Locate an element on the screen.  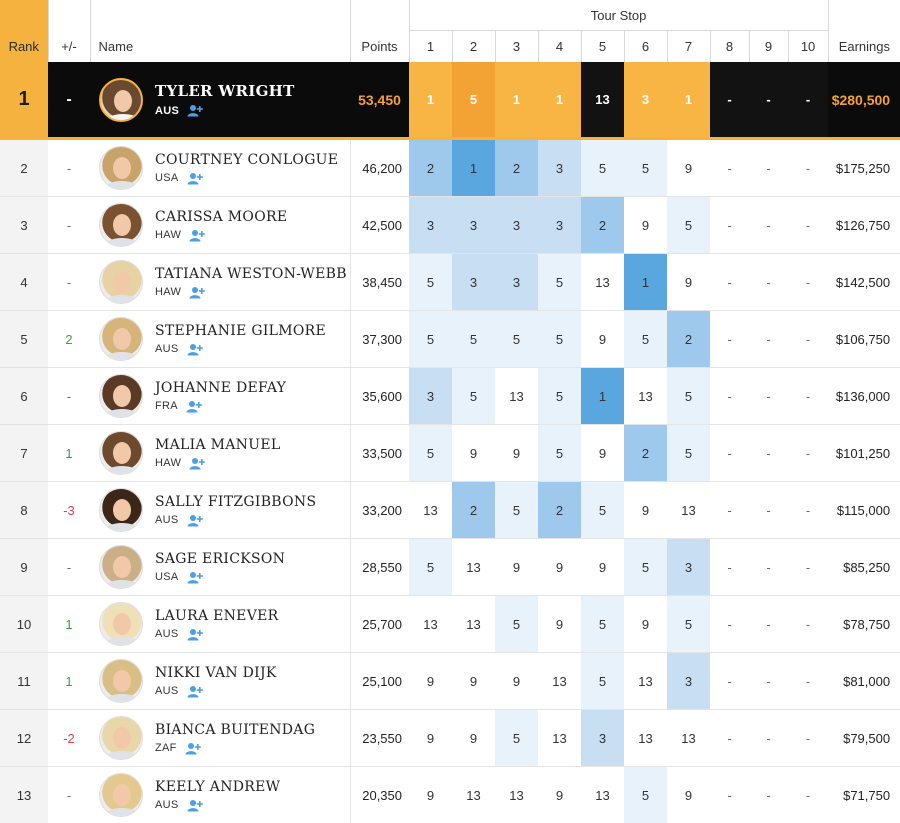
rank-cell: 10 is located at coordinates (24, 624).